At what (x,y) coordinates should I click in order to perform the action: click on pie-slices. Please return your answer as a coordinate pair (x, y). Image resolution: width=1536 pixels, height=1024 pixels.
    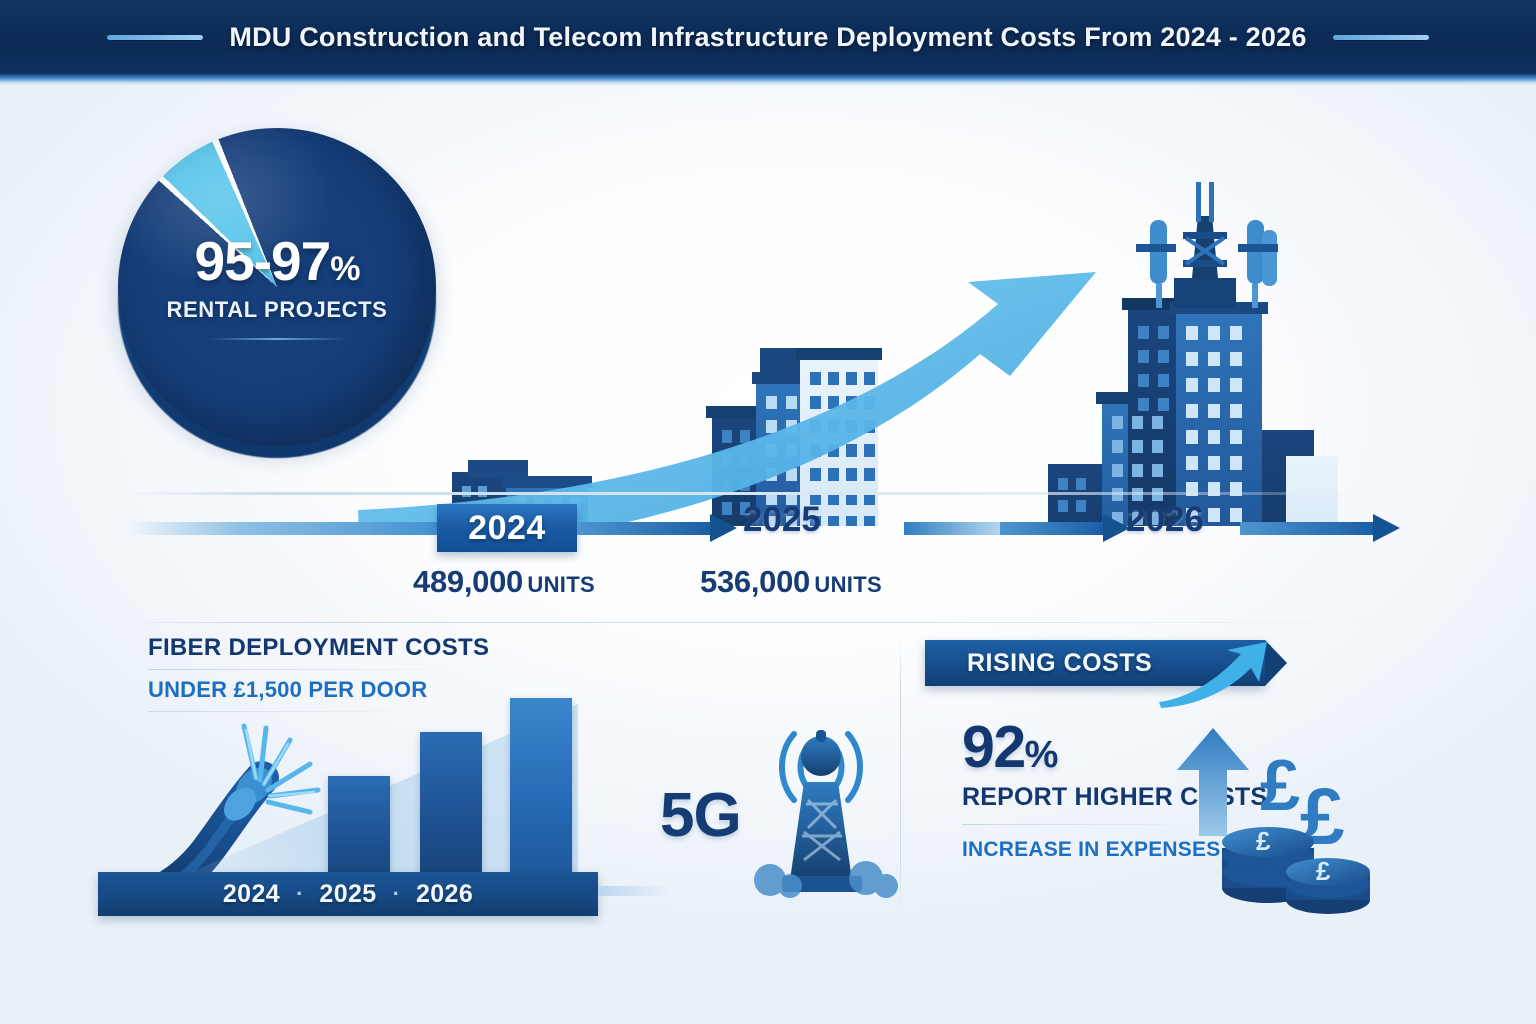
    Looking at the image, I should click on (277, 287).